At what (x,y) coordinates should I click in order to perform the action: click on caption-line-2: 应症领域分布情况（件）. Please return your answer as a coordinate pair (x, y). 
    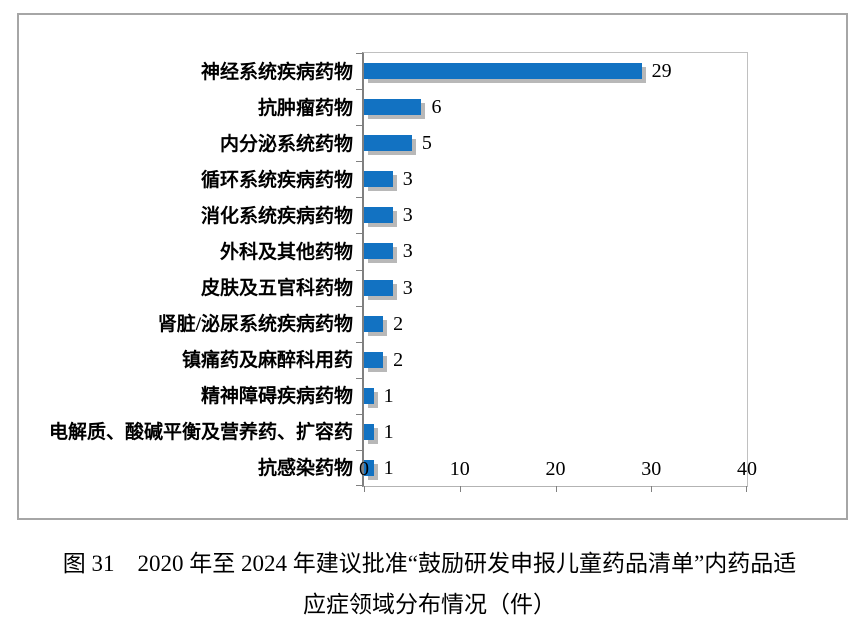
    Looking at the image, I should click on (429, 604).